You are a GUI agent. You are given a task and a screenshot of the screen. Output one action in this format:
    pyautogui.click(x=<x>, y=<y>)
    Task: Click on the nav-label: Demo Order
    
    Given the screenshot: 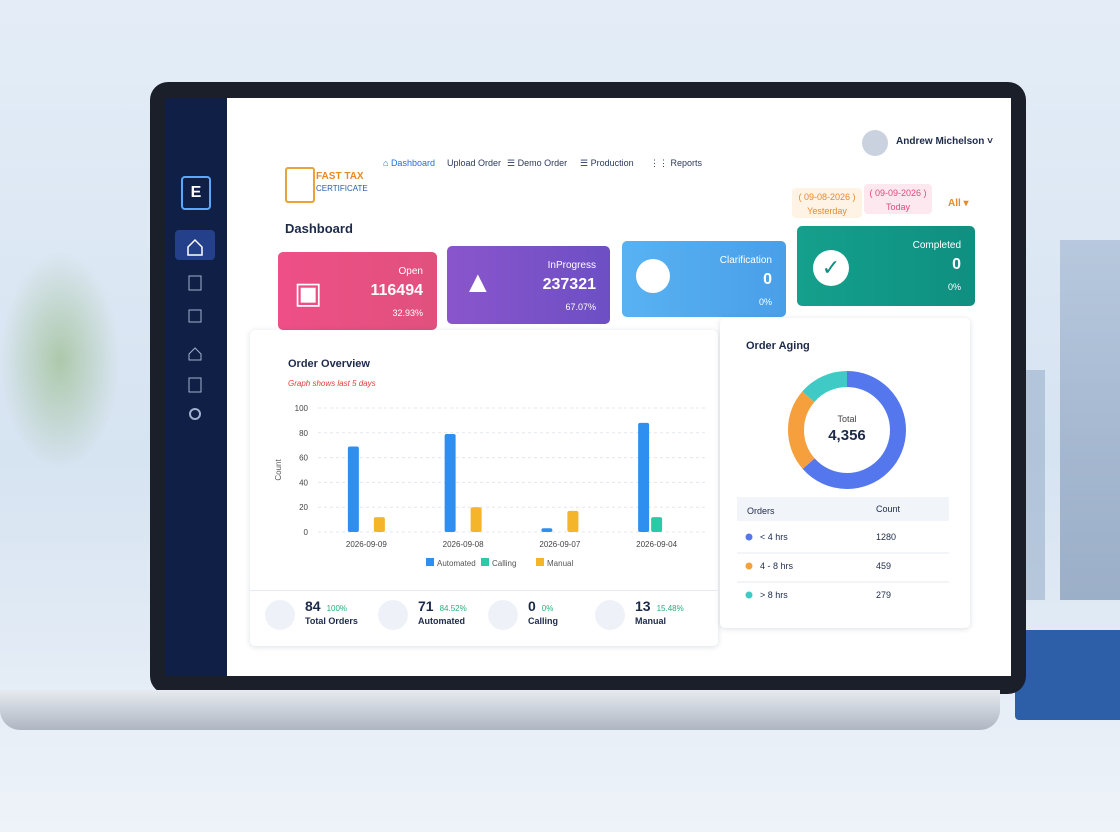 What is the action you would take?
    pyautogui.click(x=542, y=163)
    